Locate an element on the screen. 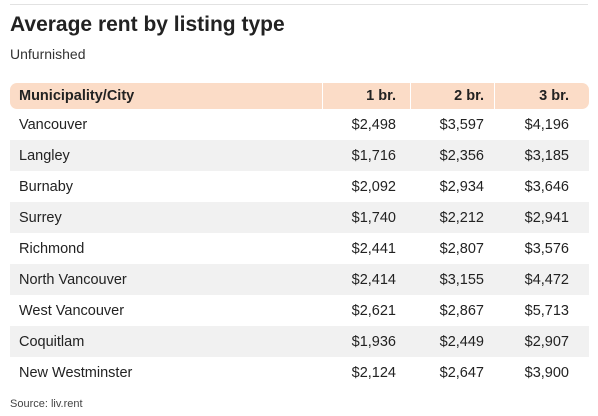 This screenshot has width=598, height=416. column-header-2br: 2 br. is located at coordinates (452, 96).